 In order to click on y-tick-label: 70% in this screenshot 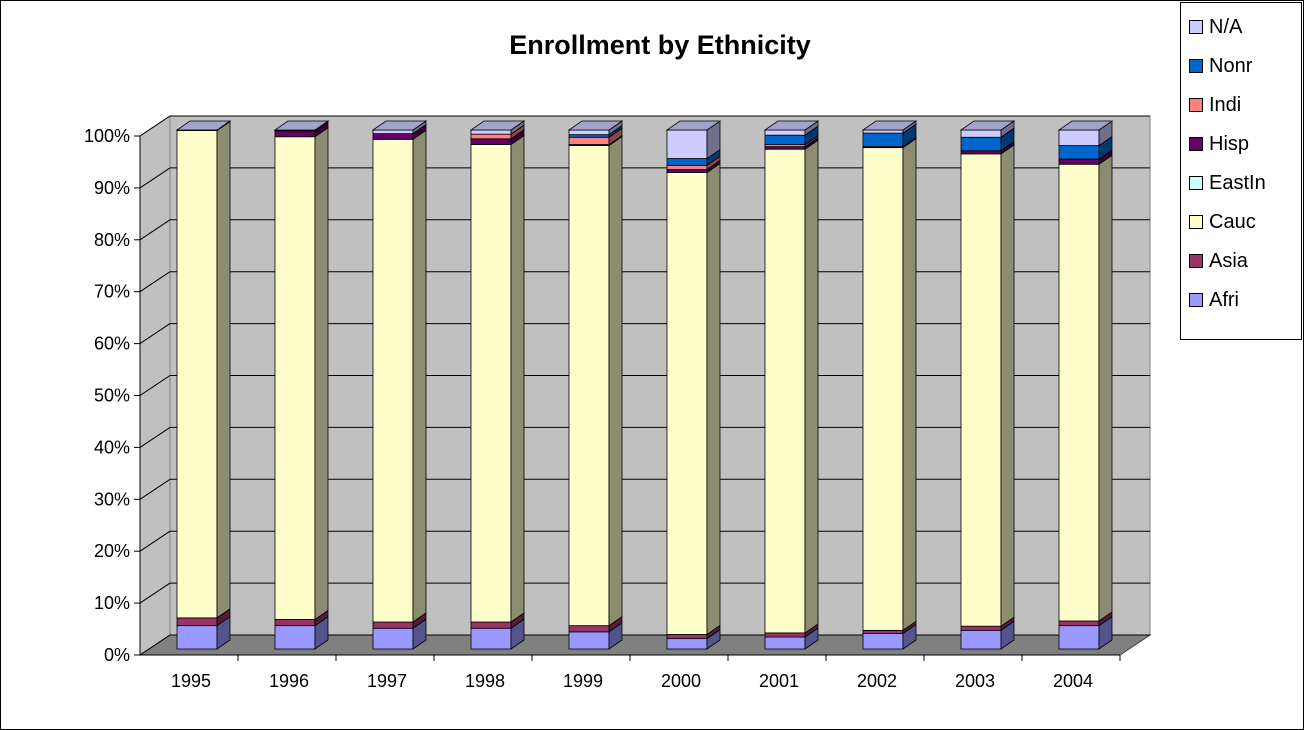, I will do `click(112, 292)`.